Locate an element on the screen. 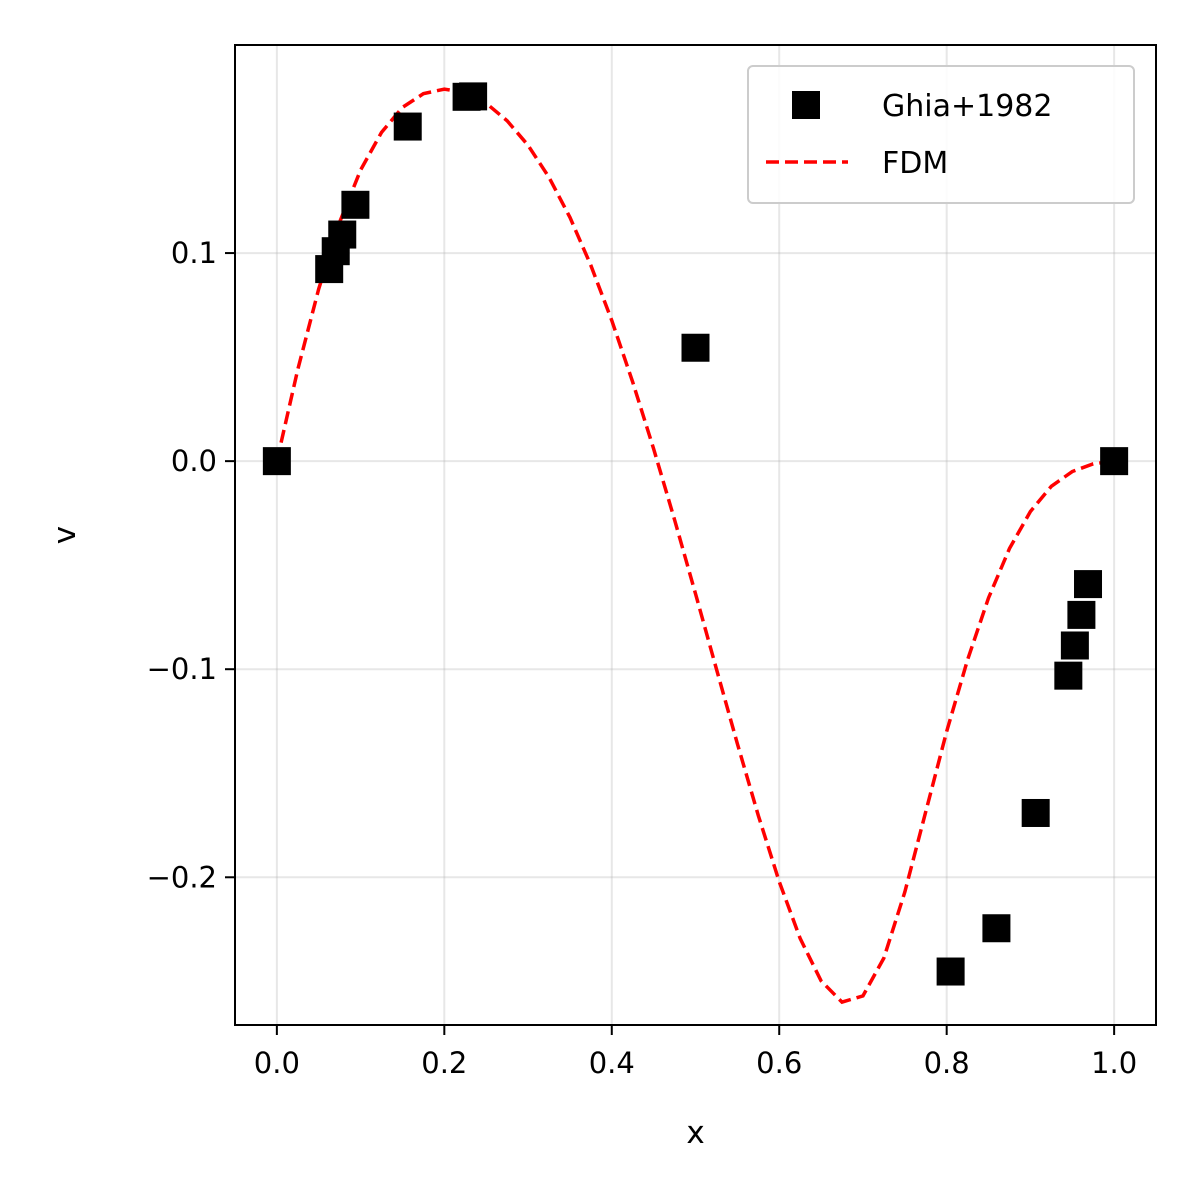  legend-label-ghia: Ghia+1982 is located at coordinates (967, 106).